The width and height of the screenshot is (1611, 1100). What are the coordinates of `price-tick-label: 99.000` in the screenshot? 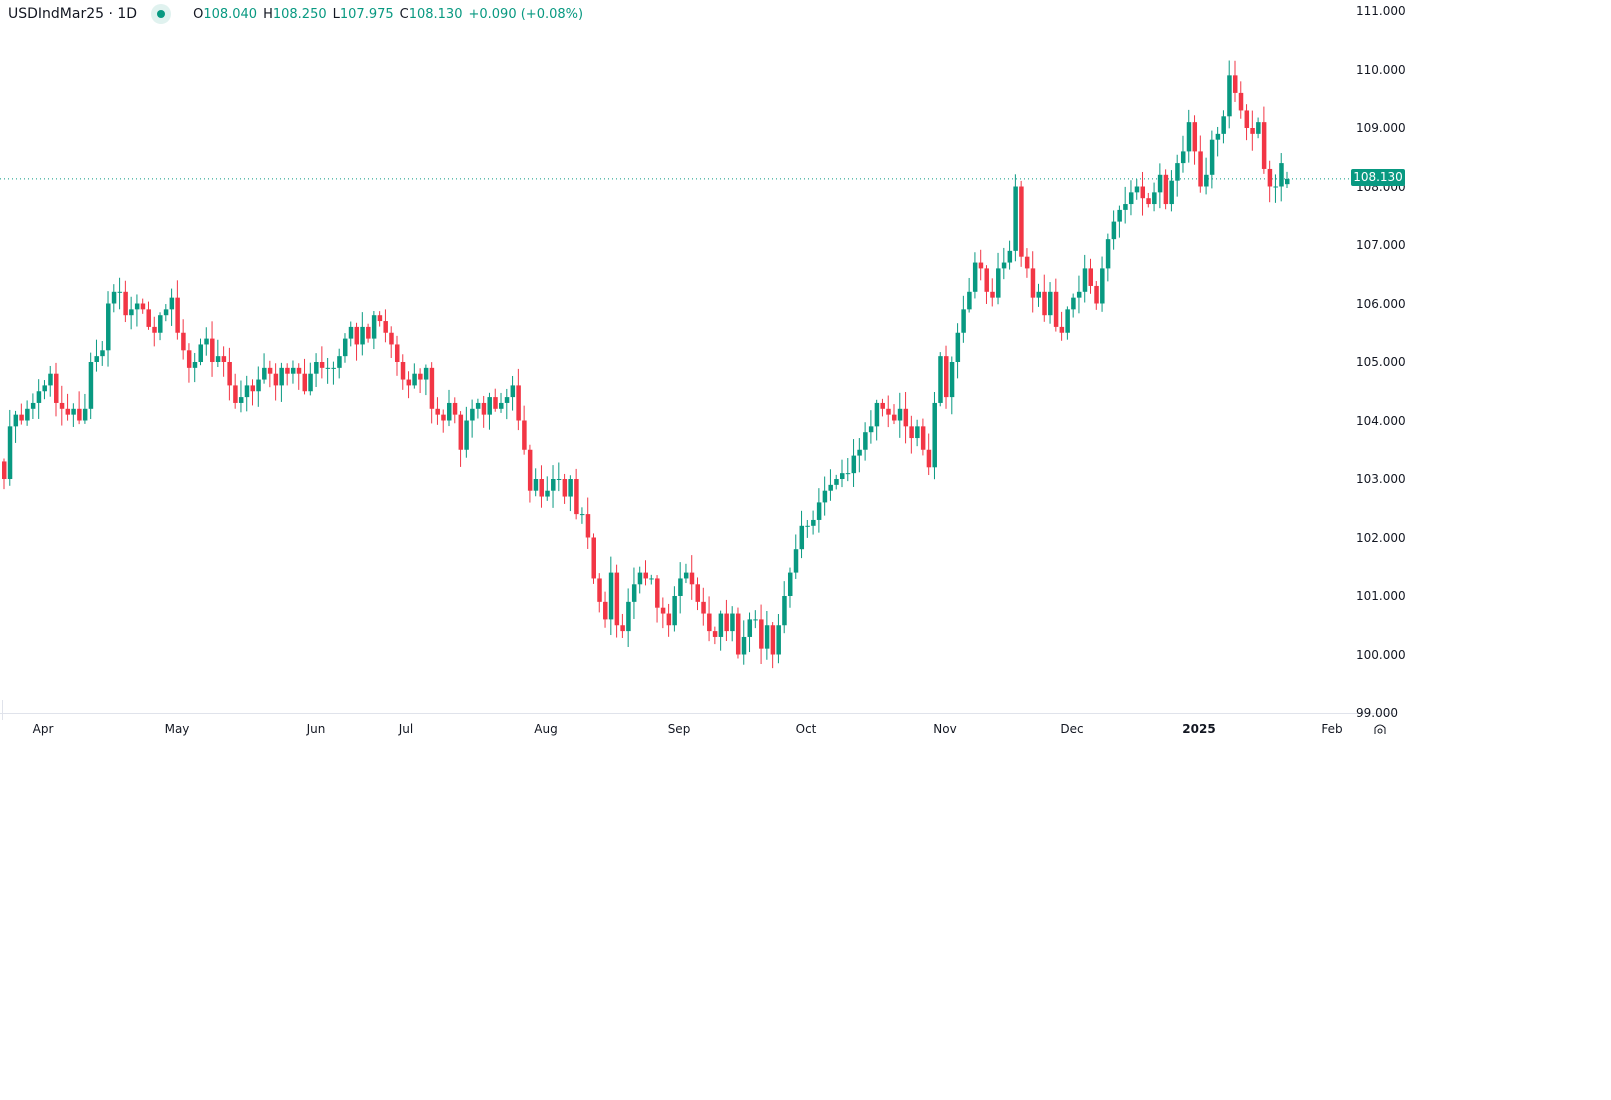 It's located at (1377, 713).